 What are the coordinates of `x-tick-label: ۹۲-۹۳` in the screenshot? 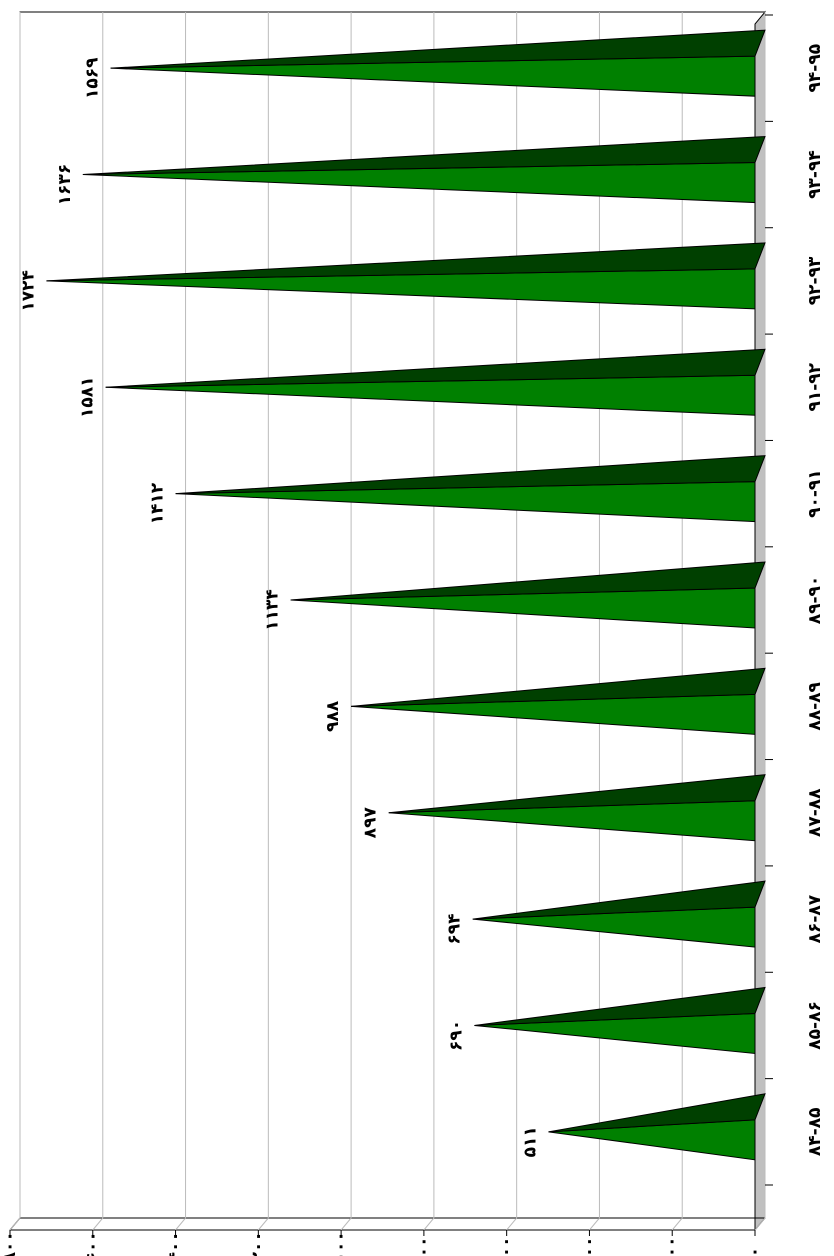 It's located at (815, 280).